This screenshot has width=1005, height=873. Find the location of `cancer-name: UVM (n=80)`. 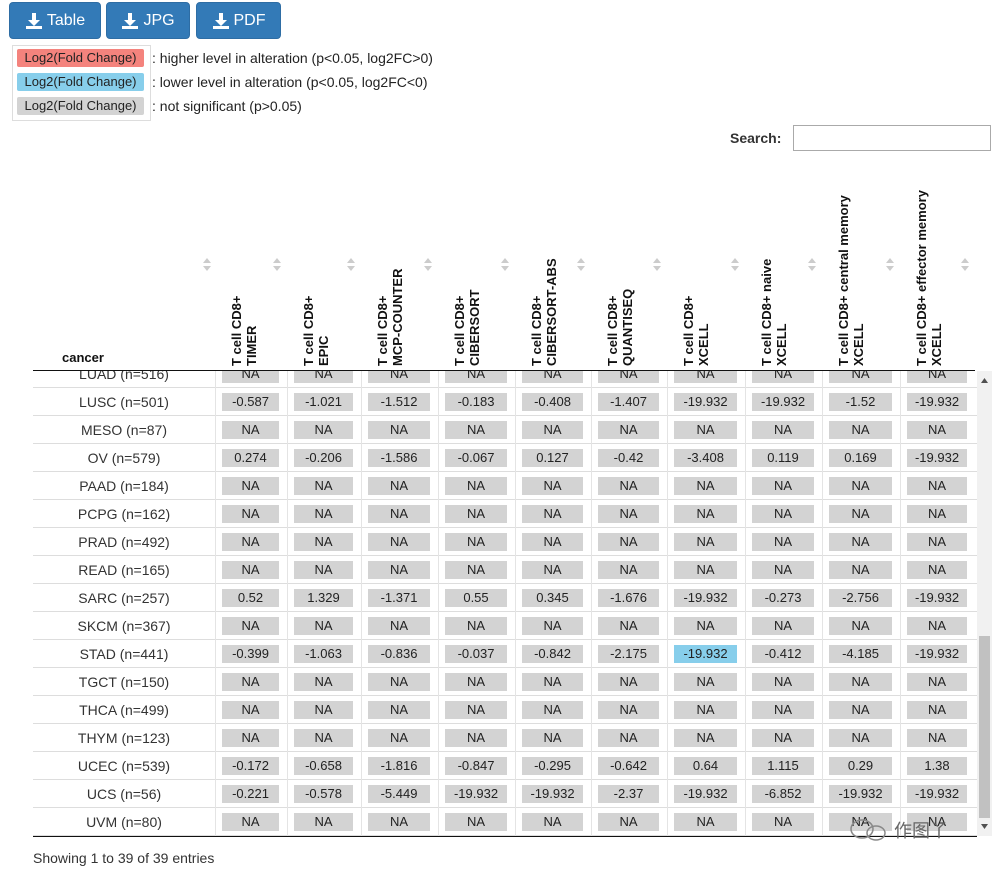

cancer-name: UVM (n=80) is located at coordinates (124, 822).